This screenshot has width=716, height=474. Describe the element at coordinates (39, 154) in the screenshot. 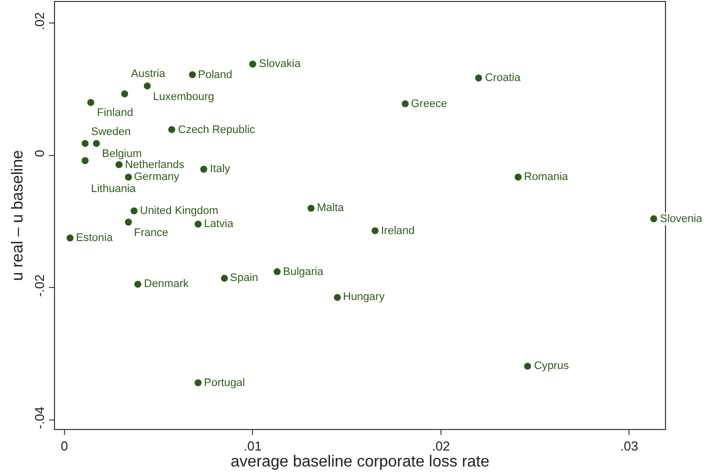

I see `y-tick-label: 0` at that location.